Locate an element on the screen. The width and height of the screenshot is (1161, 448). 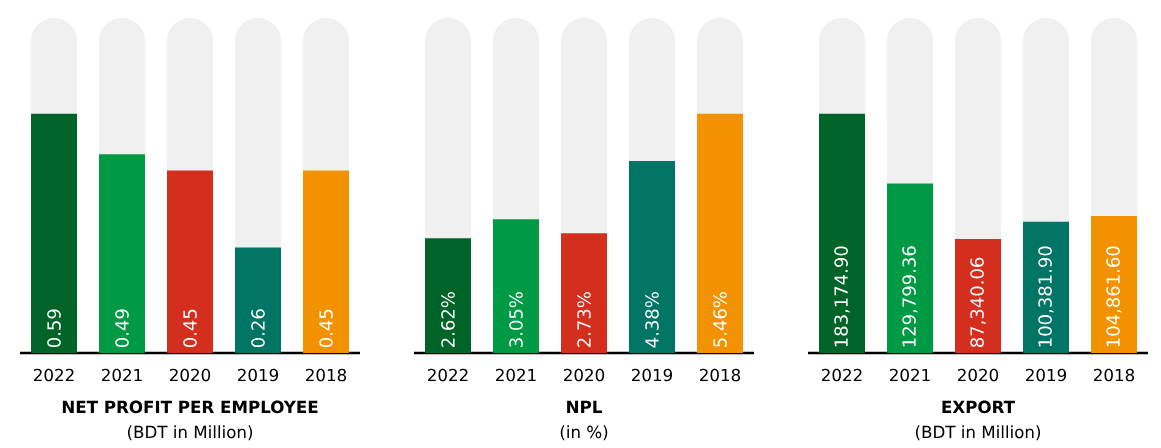
data-label: 100,381.90 is located at coordinates (1046, 296).